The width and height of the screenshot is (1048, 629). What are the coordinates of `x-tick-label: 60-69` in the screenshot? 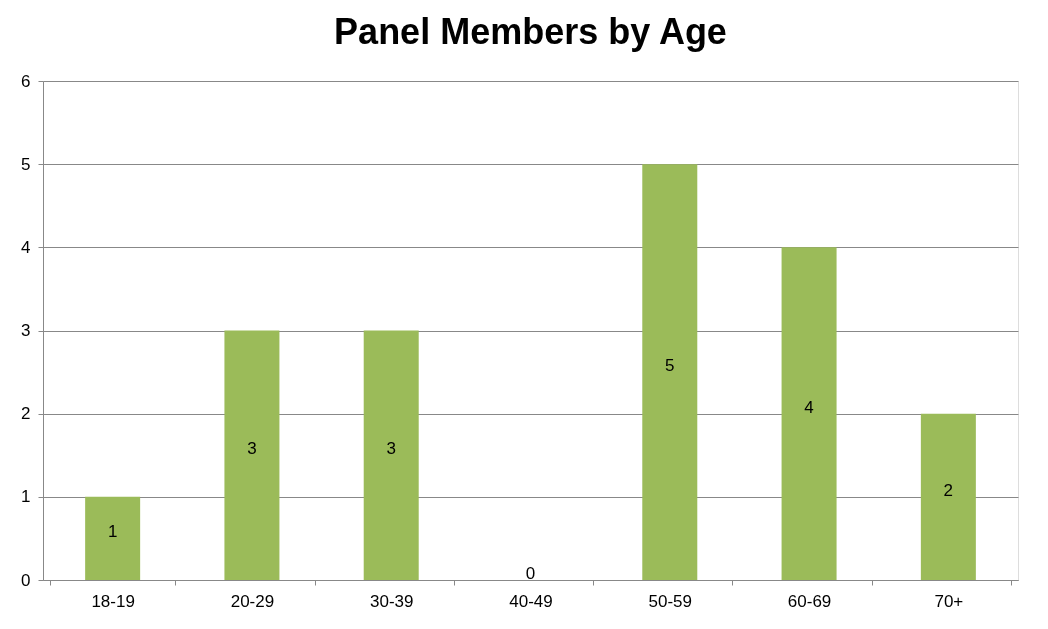 It's located at (809, 601).